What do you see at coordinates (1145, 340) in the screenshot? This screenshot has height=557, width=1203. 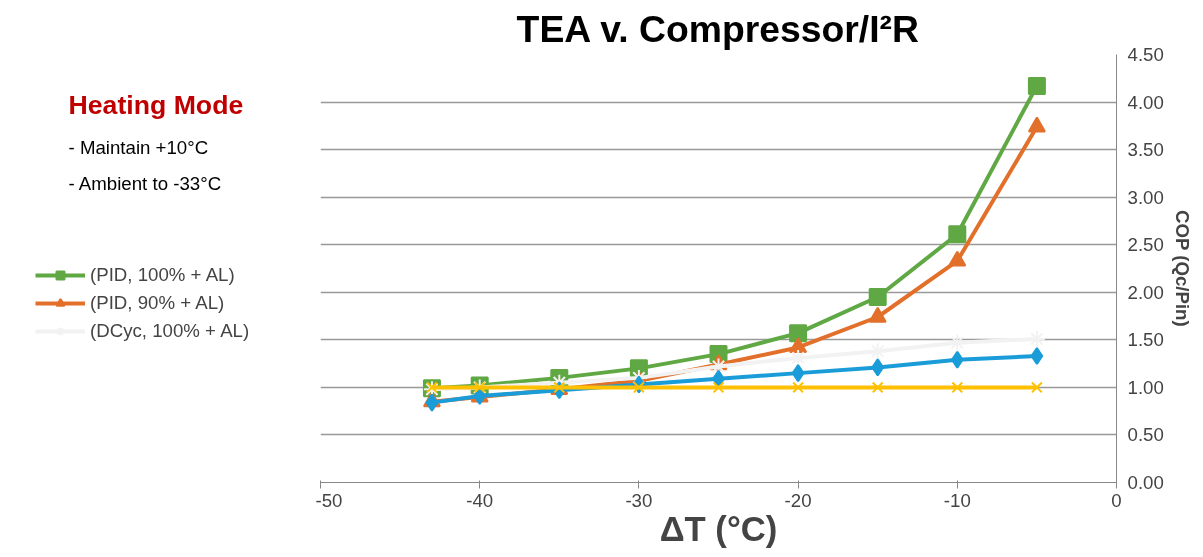 I see `y-tick-label: 1.50` at bounding box center [1145, 340].